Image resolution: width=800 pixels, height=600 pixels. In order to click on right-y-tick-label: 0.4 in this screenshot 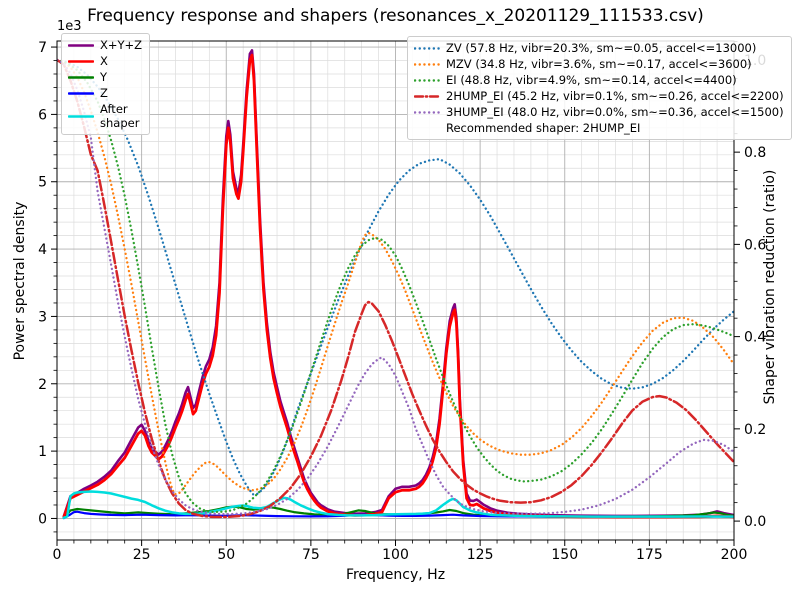, I will do `click(755, 338)`.